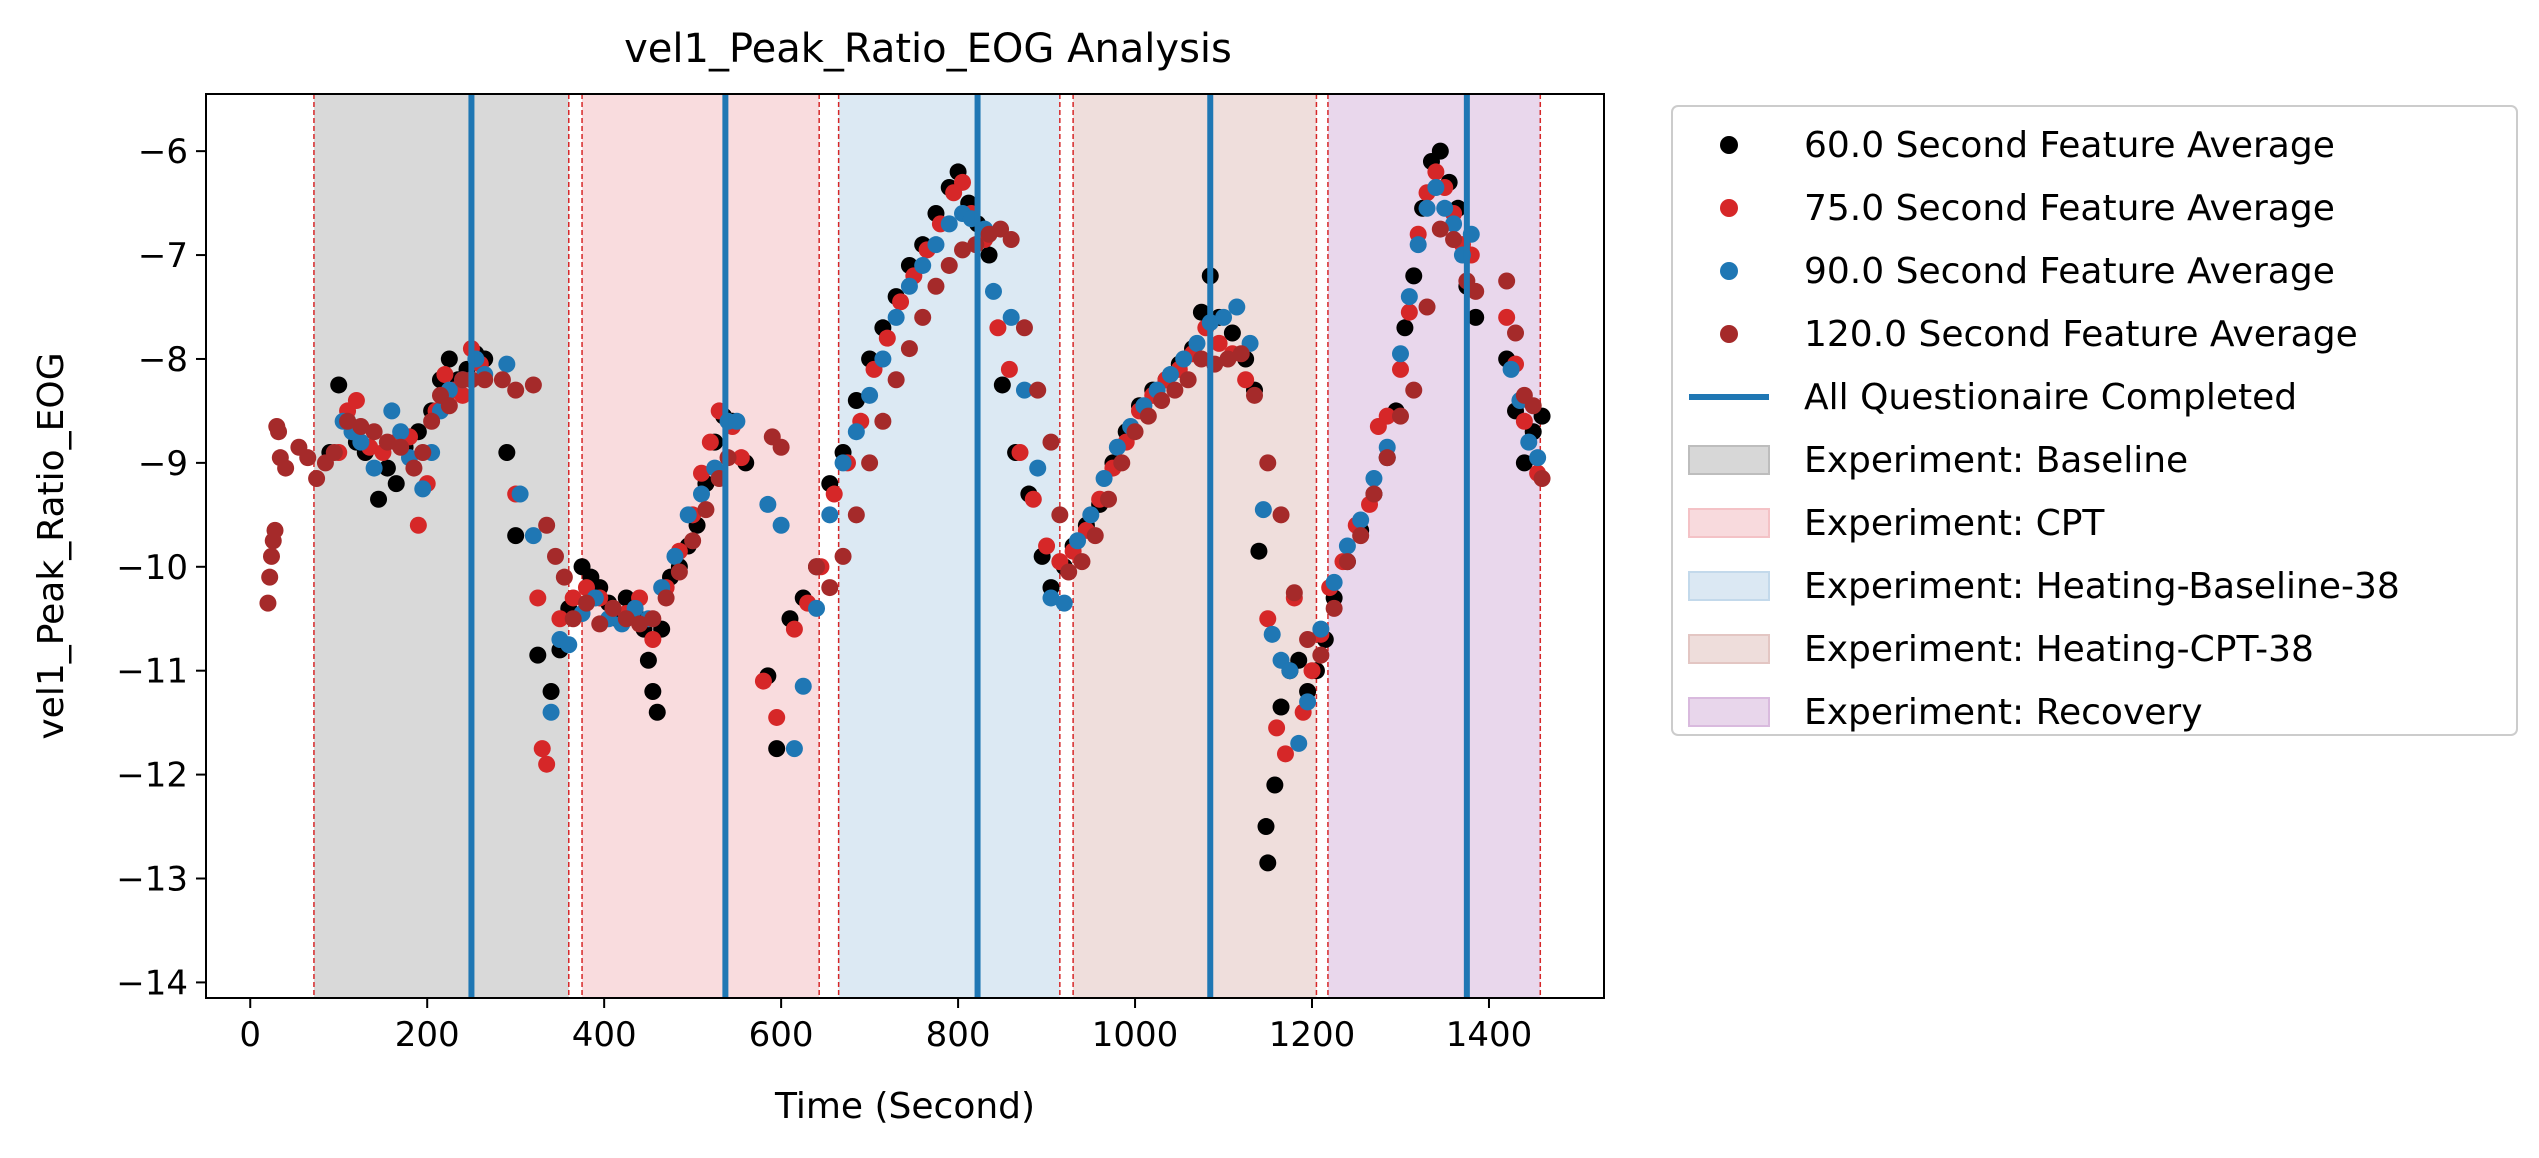 This screenshot has height=1158, width=2539. Describe the element at coordinates (2069, 208) in the screenshot. I see `legend-label: 75.0 Second Feature Average` at that location.